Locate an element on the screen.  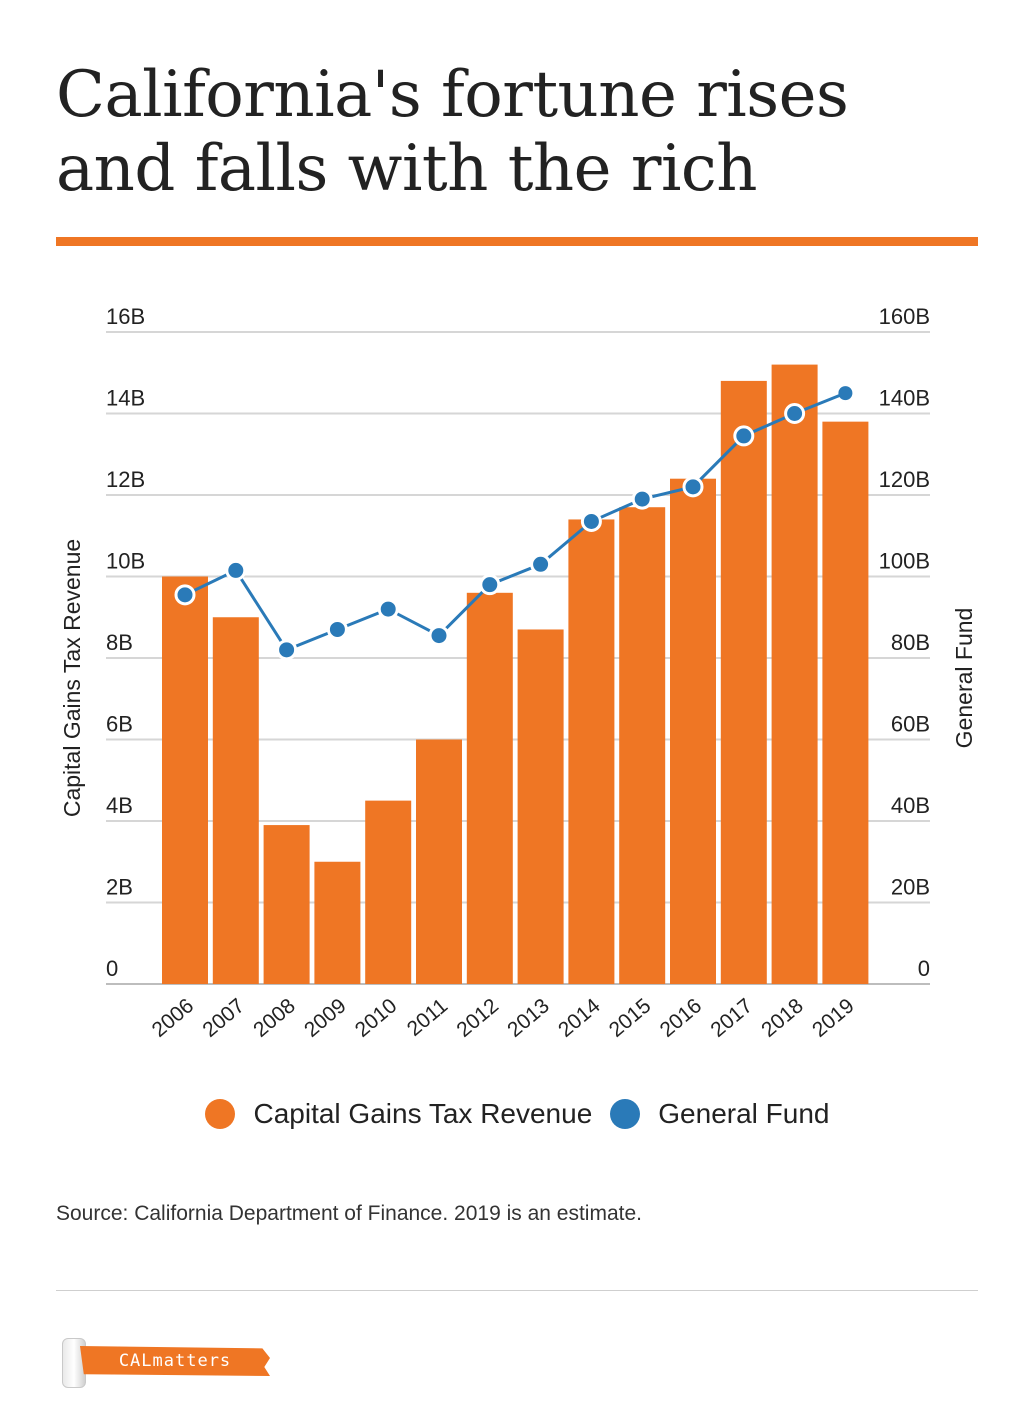
bar-2006 is located at coordinates (185, 780).